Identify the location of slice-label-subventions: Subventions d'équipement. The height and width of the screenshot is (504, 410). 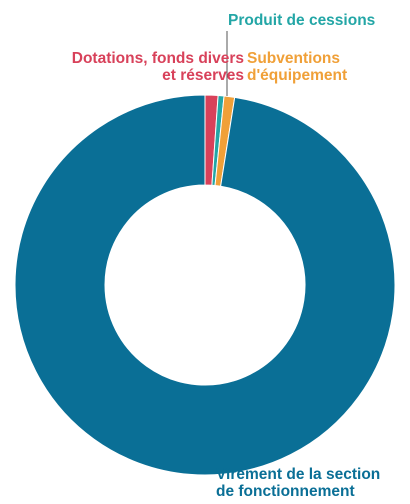
(297, 67).